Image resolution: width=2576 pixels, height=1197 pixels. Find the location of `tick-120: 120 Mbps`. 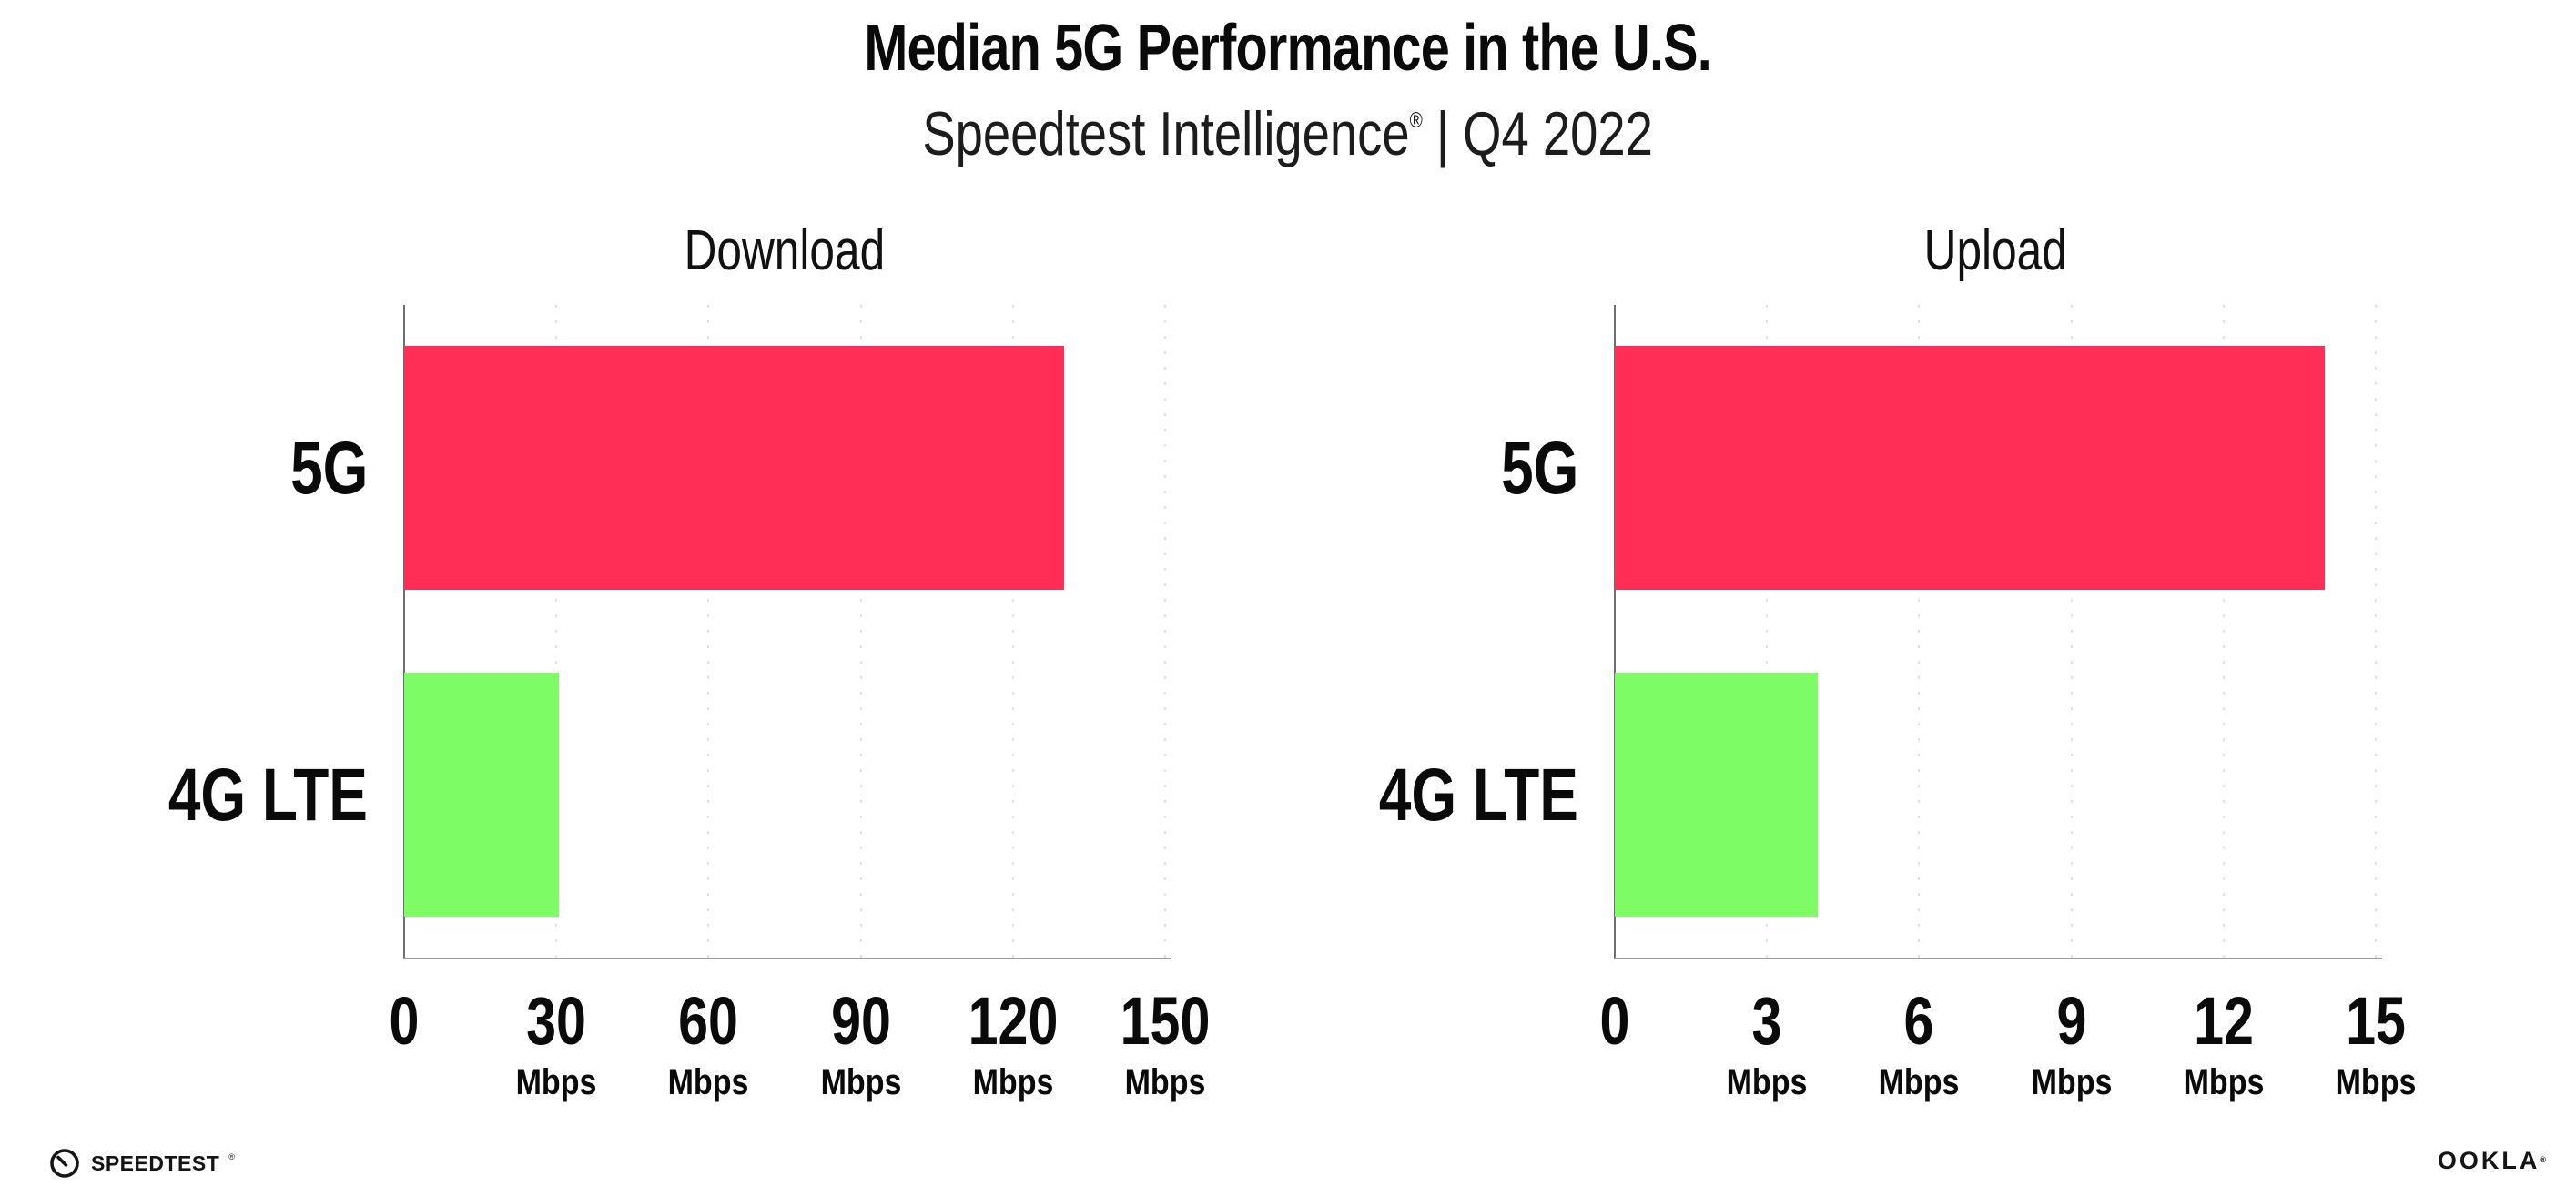

tick-120: 120 Mbps is located at coordinates (1013, 1044).